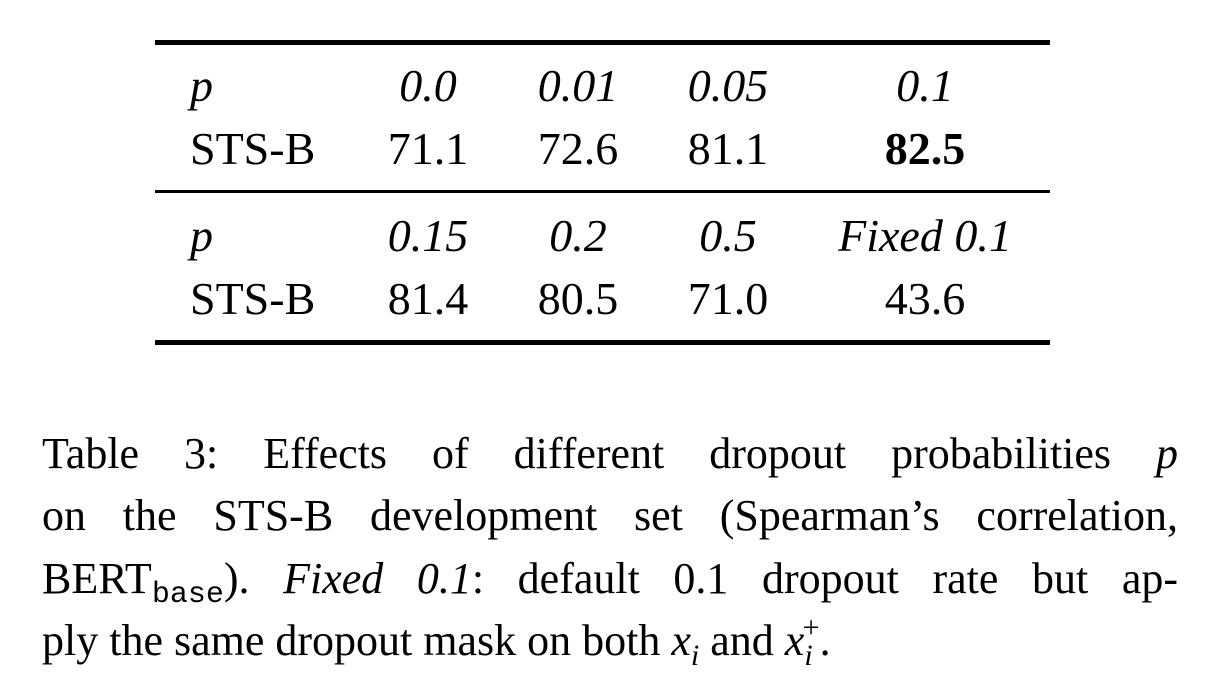 The width and height of the screenshot is (1208, 674). Describe the element at coordinates (925, 149) in the screenshot. I see `cell-best: 82.5` at that location.